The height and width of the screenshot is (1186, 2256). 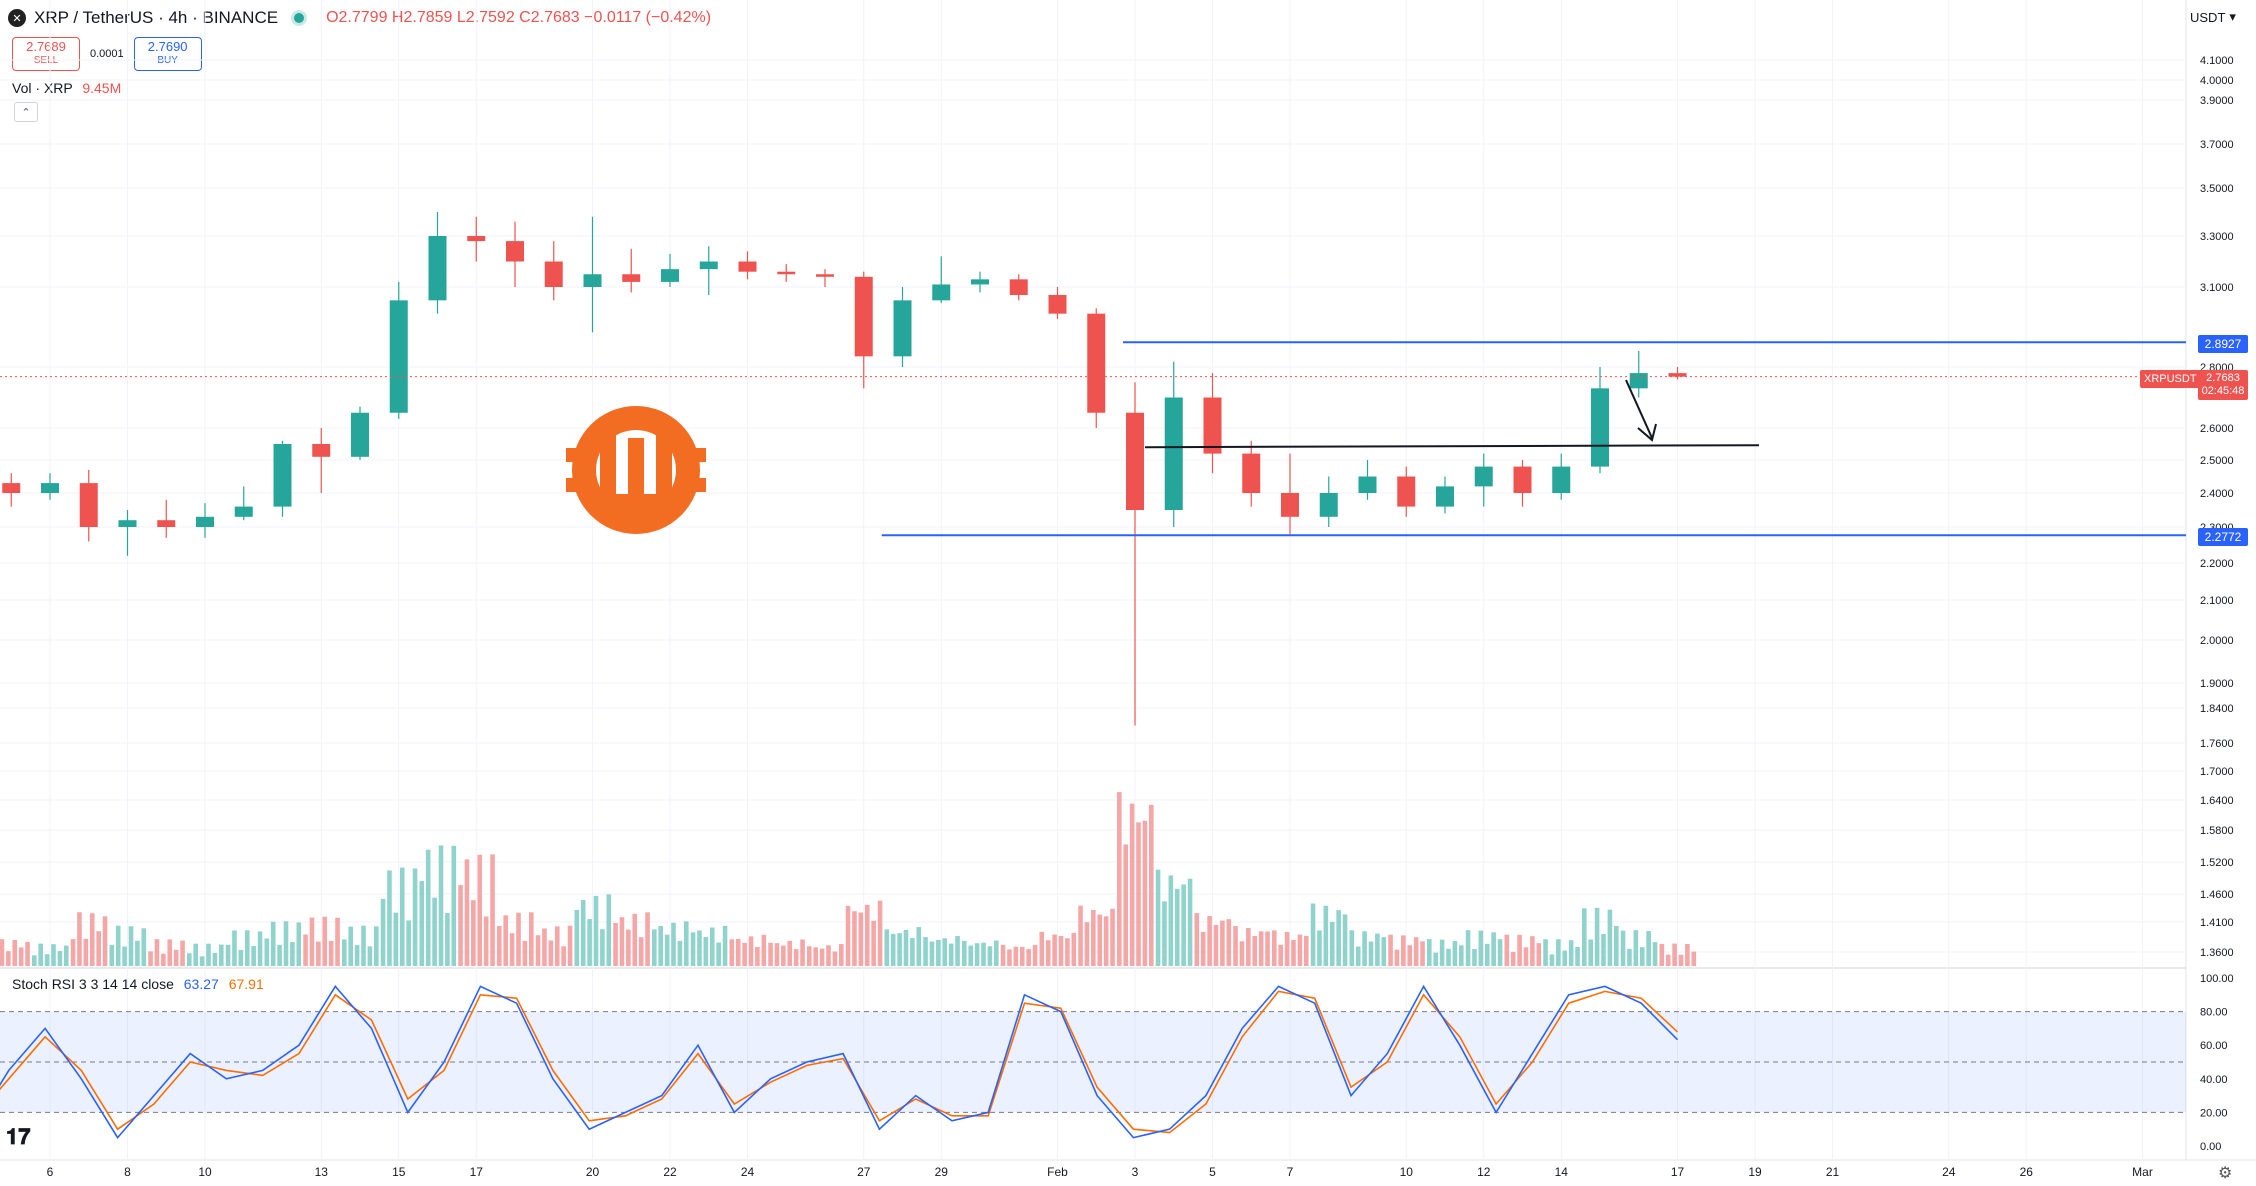 What do you see at coordinates (2217, 145) in the screenshot?
I see `price-tick-label: 3.7000` at bounding box center [2217, 145].